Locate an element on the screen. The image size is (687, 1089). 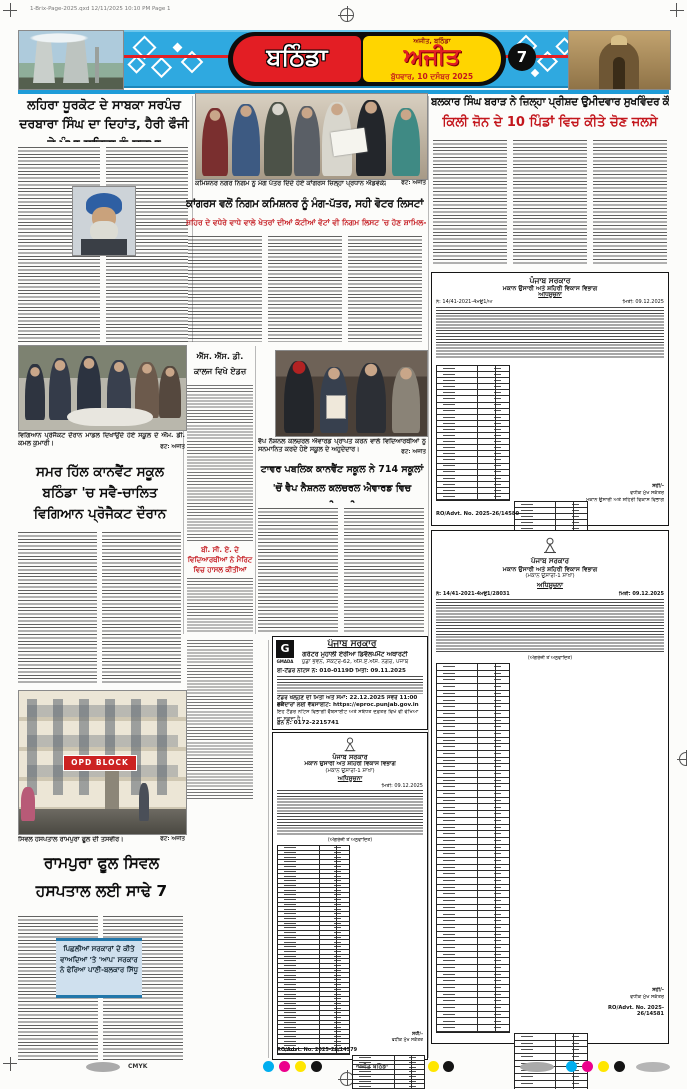
notice-c-paragraphs is located at coordinates (350, 813).